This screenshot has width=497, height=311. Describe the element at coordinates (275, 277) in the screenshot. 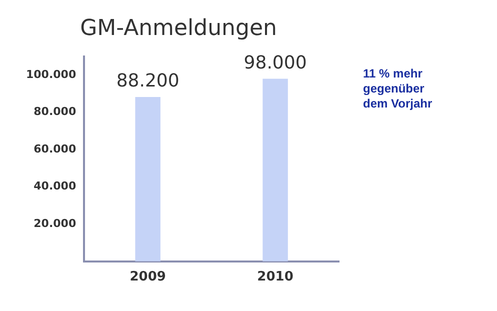

I see `x-tick-label: 2010` at that location.